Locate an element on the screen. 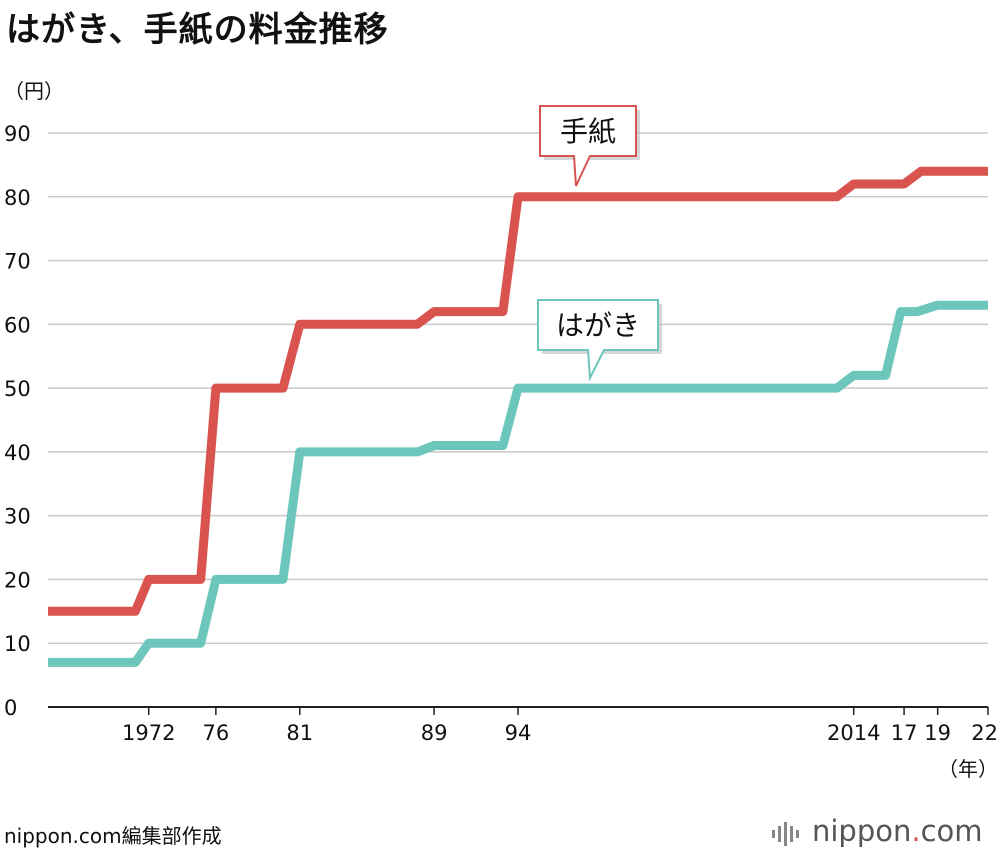 The height and width of the screenshot is (856, 1000). x-tick-label: 17 is located at coordinates (904, 733).